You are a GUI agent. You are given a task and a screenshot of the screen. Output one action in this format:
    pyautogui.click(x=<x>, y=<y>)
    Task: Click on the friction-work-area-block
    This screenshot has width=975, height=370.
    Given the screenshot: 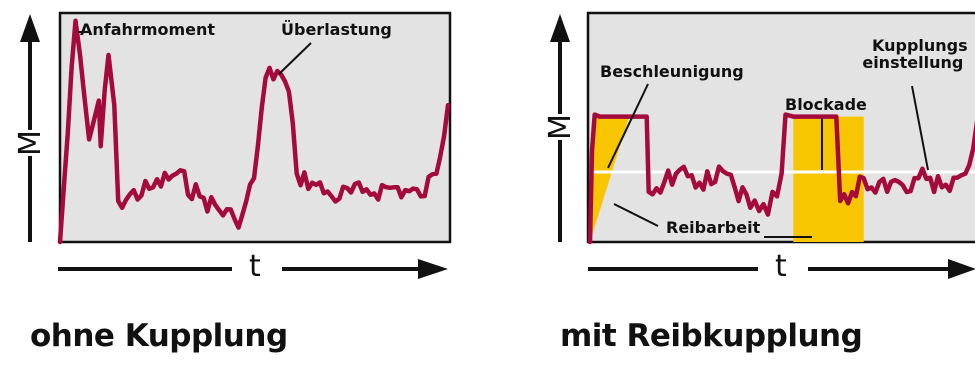 What is the action you would take?
    pyautogui.click(x=828, y=179)
    